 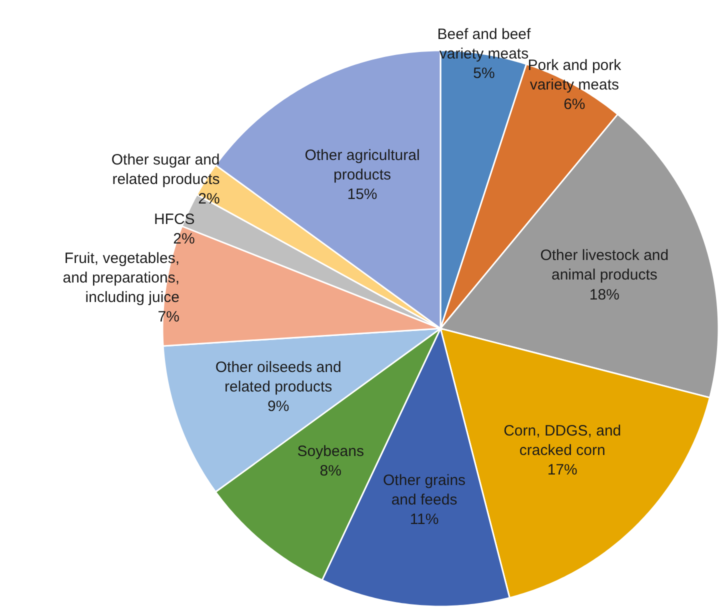 I want to click on slice-label: Pork and pork variety meats, so click(x=575, y=75).